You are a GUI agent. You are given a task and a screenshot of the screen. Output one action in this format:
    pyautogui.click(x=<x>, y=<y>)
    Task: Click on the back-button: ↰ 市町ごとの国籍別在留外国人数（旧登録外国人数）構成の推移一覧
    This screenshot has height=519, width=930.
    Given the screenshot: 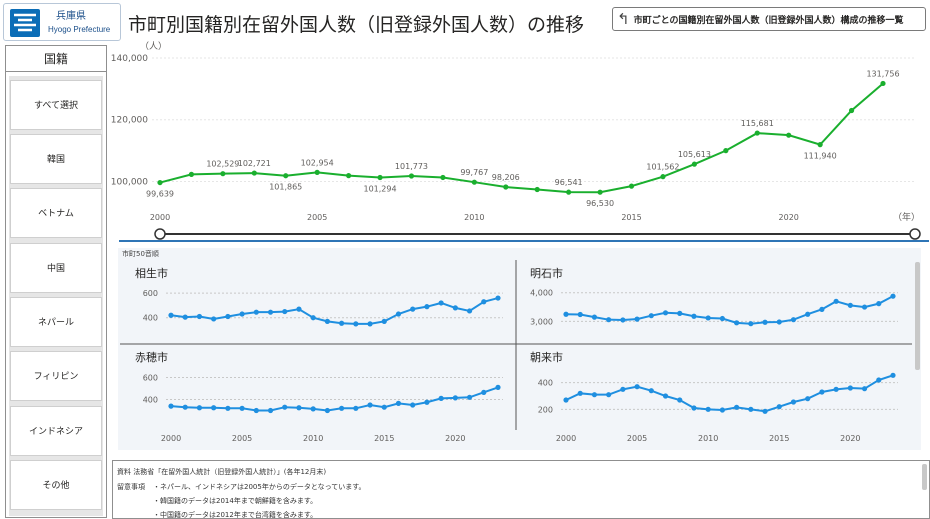 What is the action you would take?
    pyautogui.click(x=769, y=19)
    